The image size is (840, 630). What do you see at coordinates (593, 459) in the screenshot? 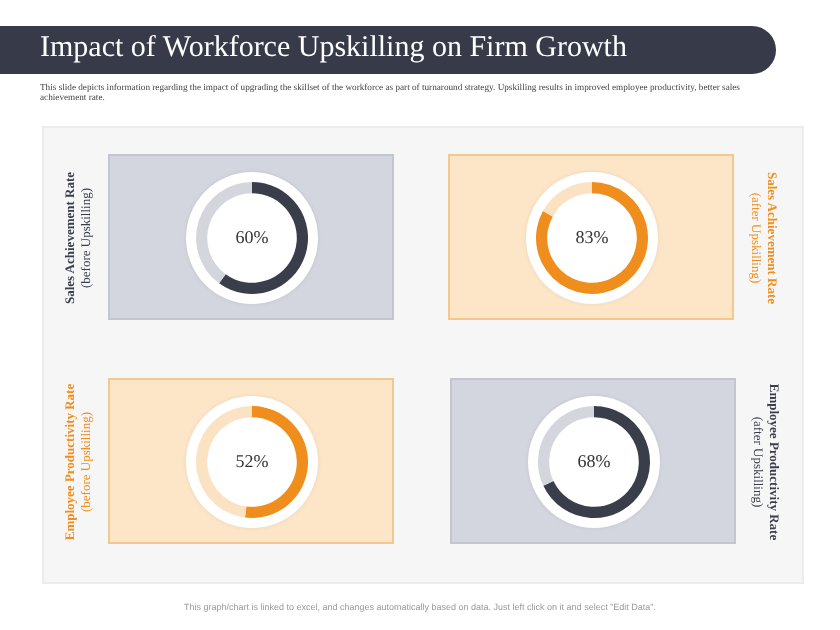
I see `data-label: 68%` at bounding box center [593, 459].